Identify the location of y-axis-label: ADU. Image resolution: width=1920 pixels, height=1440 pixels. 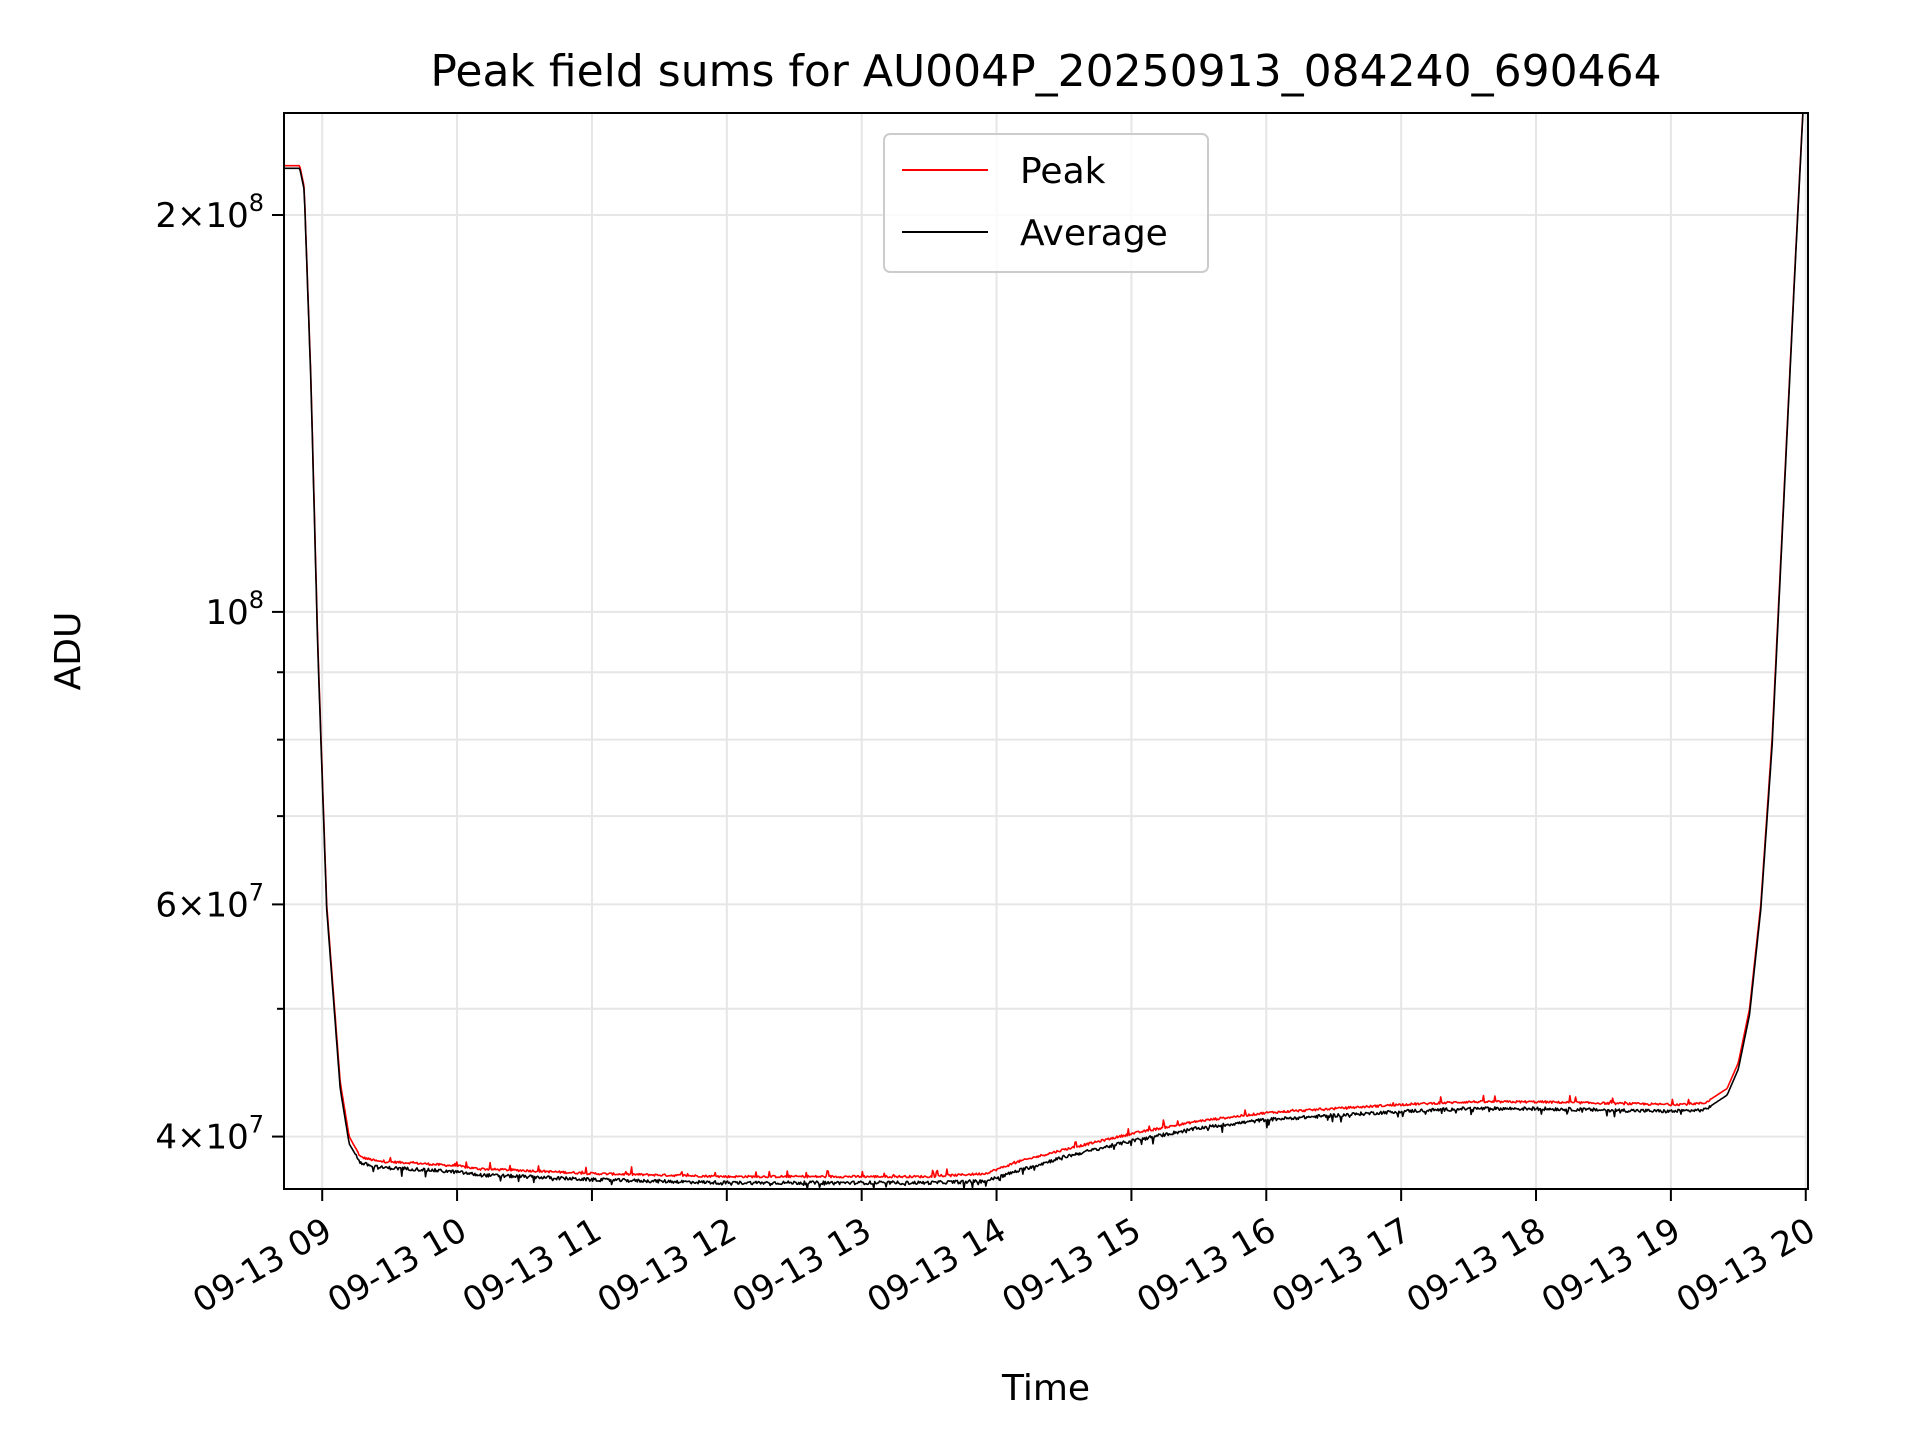
(68, 651).